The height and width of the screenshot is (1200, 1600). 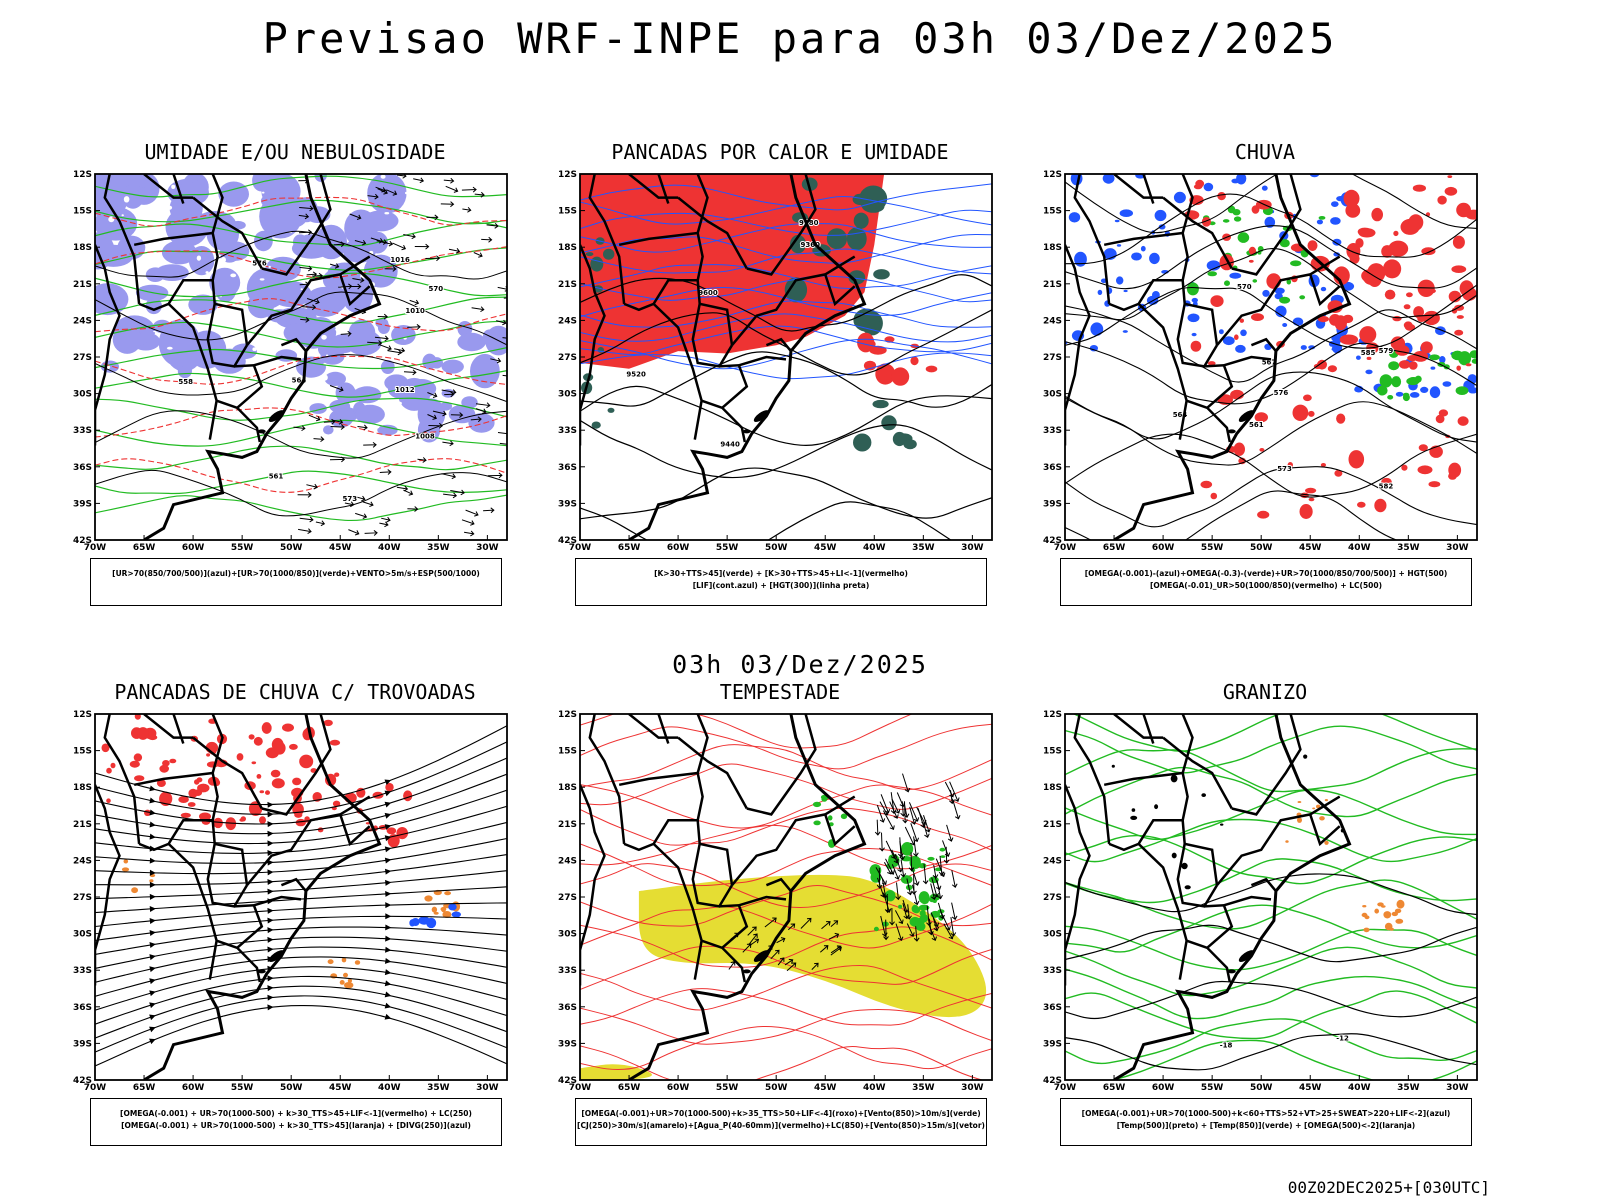 What do you see at coordinates (780, 692) in the screenshot?
I see `panel-title: TEMPESTADE` at bounding box center [780, 692].